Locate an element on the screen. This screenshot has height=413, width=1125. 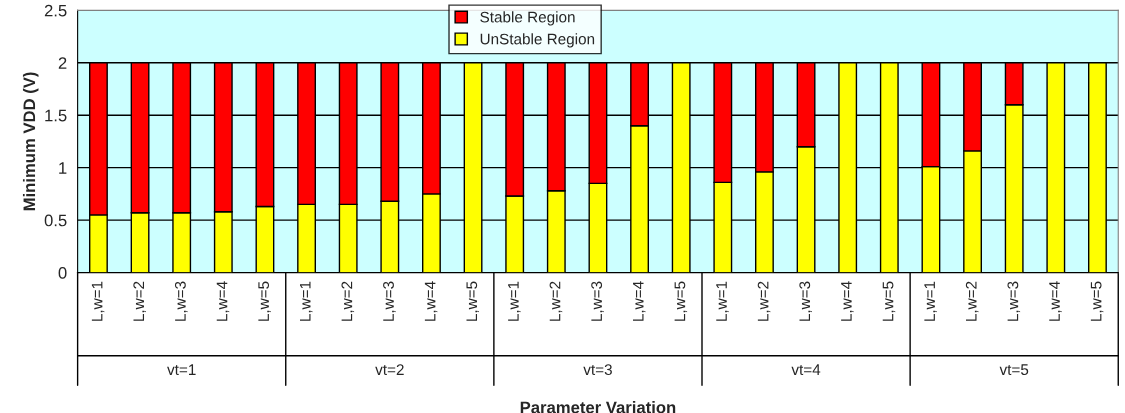
text: vt=4 is located at coordinates (806, 369).